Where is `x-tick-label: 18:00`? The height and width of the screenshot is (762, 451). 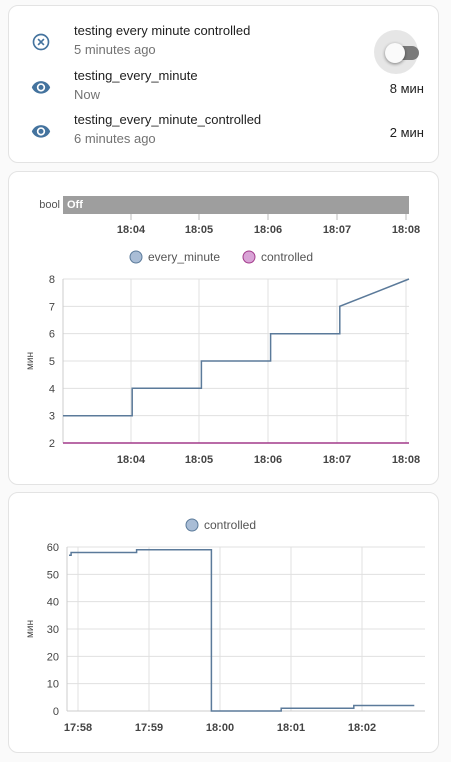
x-tick-label: 18:00 is located at coordinates (220, 728).